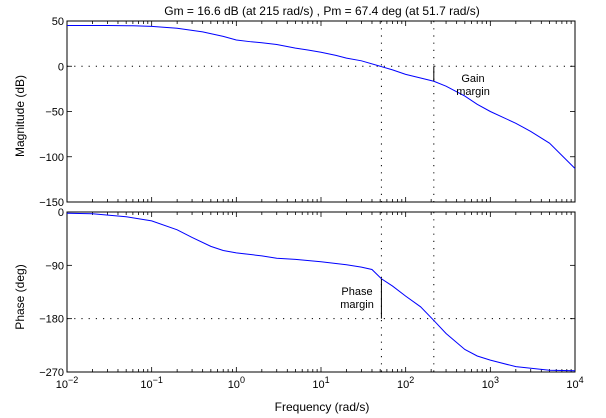  Describe the element at coordinates (51, 320) in the screenshot. I see `phase-y-tick-label: −180` at that location.